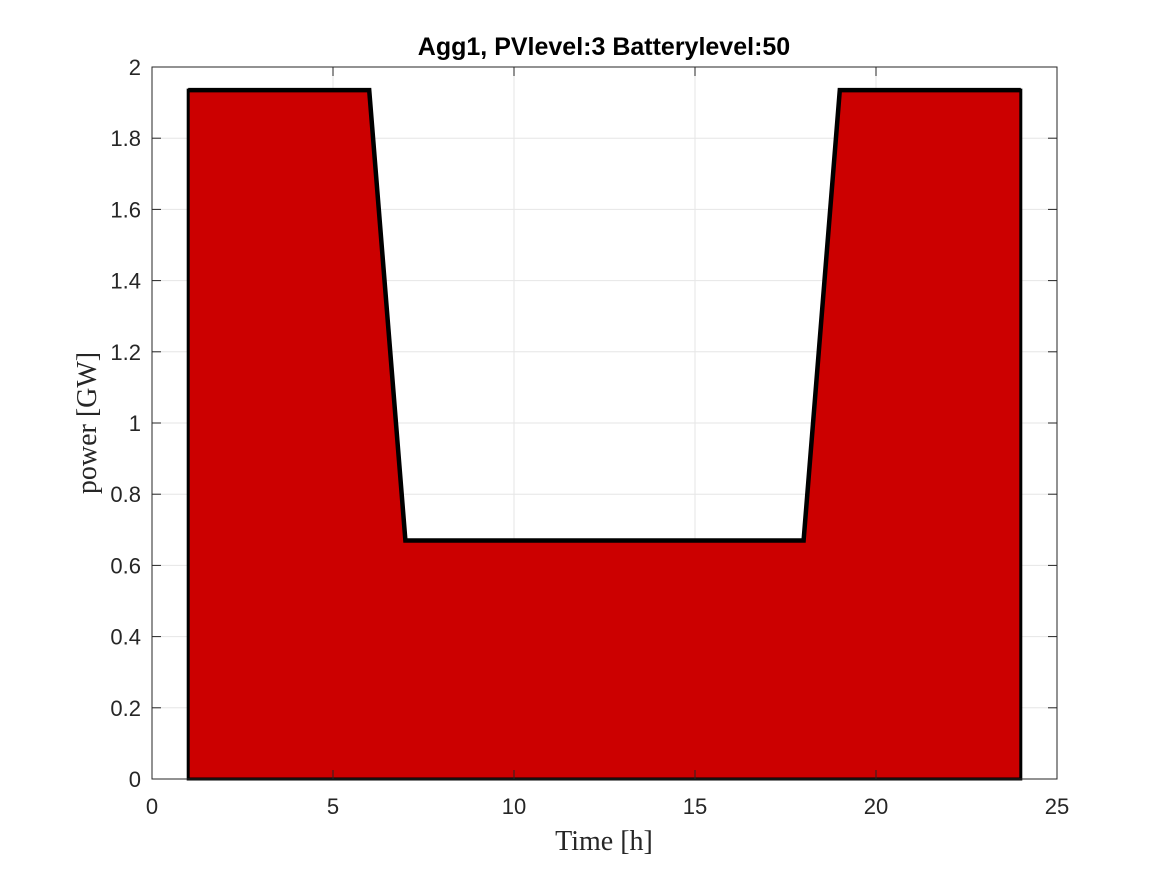 Image resolution: width=1167 pixels, height=875 pixels. Describe the element at coordinates (876, 806) in the screenshot. I see `x-tick-label: 20` at that location.